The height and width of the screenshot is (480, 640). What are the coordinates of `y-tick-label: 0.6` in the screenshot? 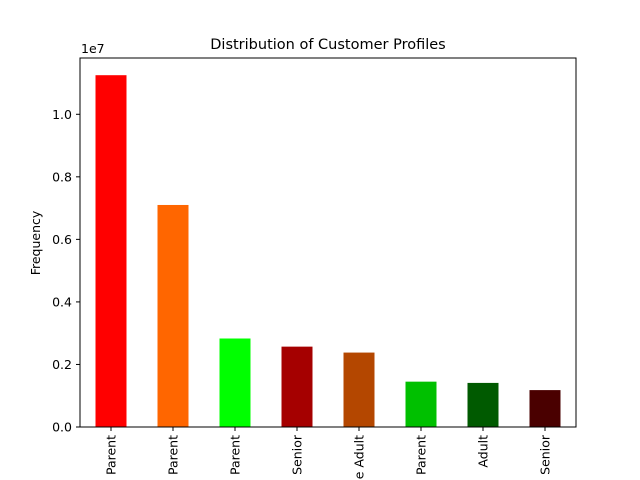 It's located at (62, 239).